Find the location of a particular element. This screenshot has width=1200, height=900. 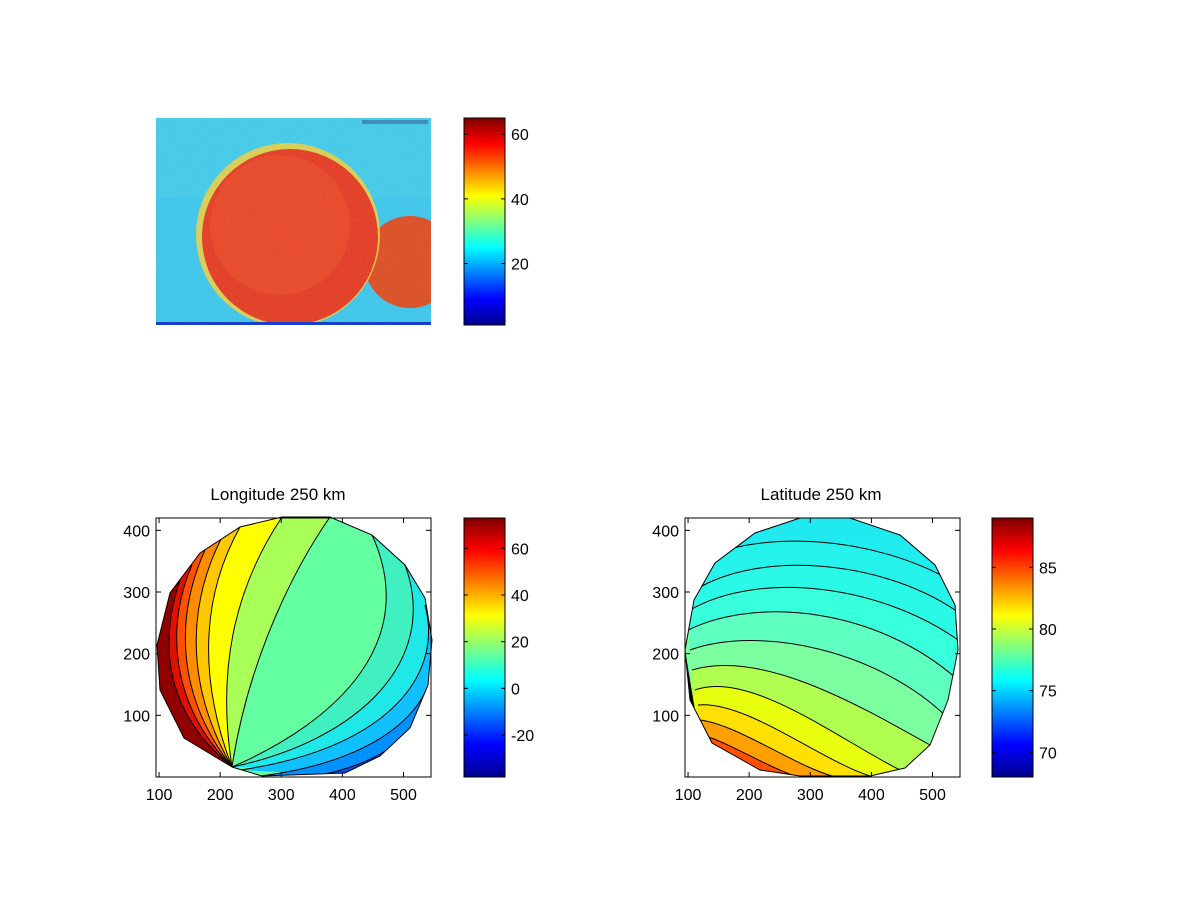

image-panel: 20 40 60 is located at coordinates (342, 221).